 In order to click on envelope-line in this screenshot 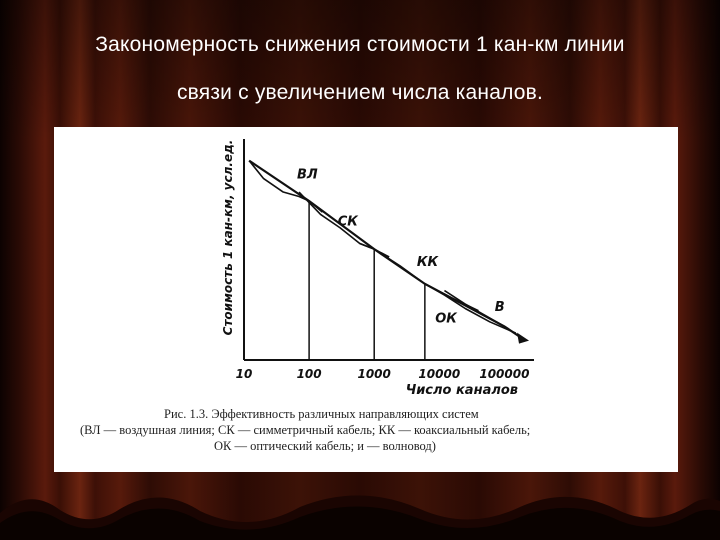, I will do `click(385, 249)`.